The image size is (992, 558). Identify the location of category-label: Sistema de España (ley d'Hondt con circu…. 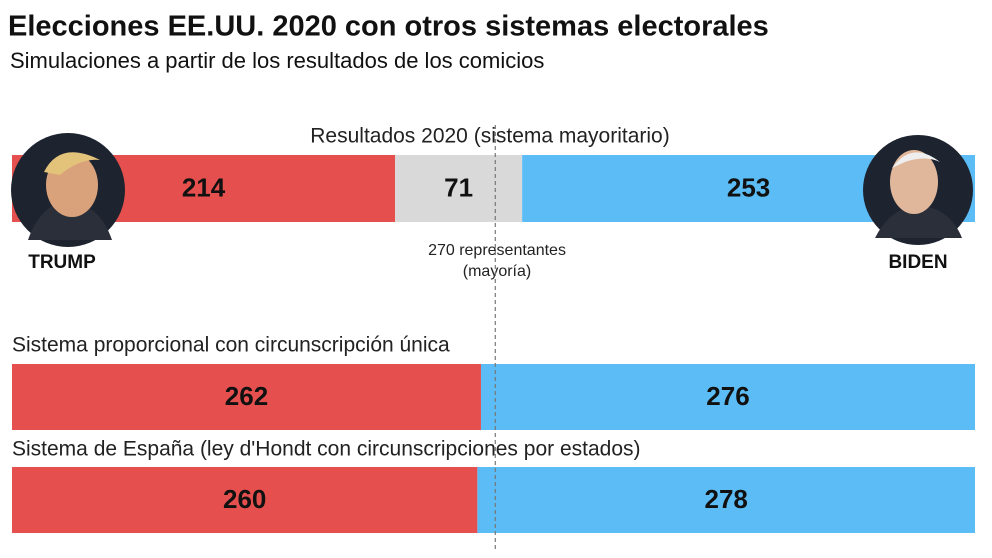
(326, 449).